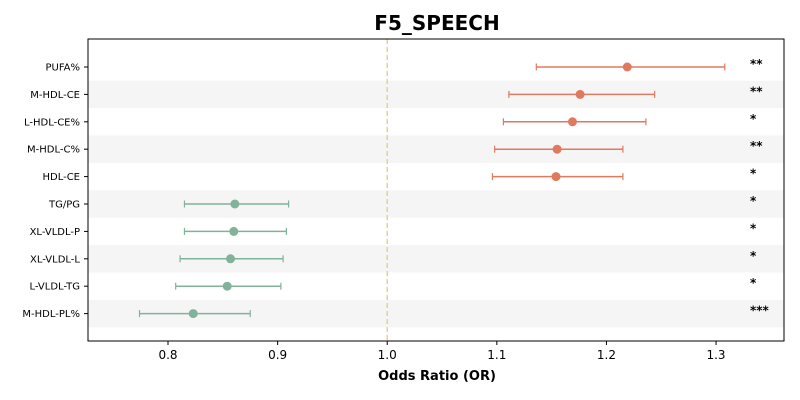  I want to click on y-tick-label: L-VLDL-TG, so click(55, 287).